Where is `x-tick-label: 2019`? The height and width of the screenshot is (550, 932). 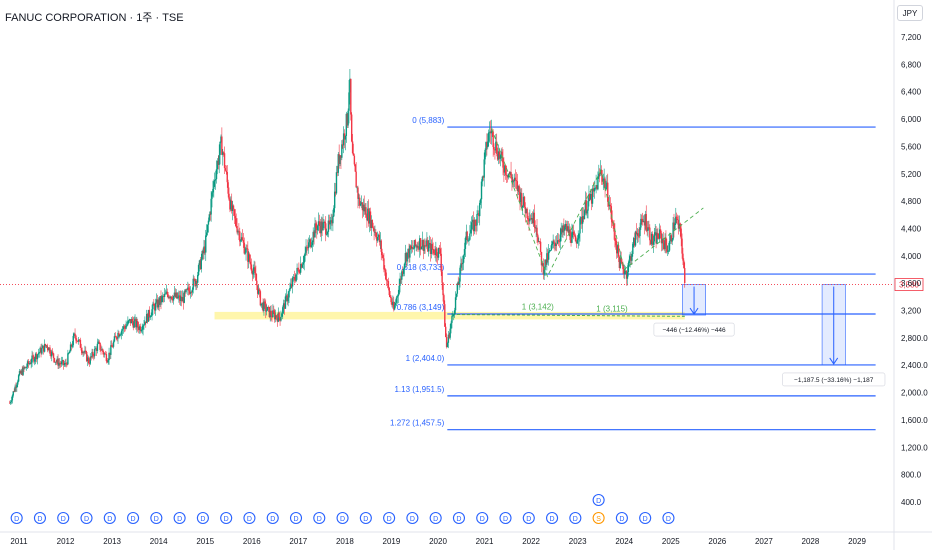 x-tick-label: 2019 is located at coordinates (392, 541).